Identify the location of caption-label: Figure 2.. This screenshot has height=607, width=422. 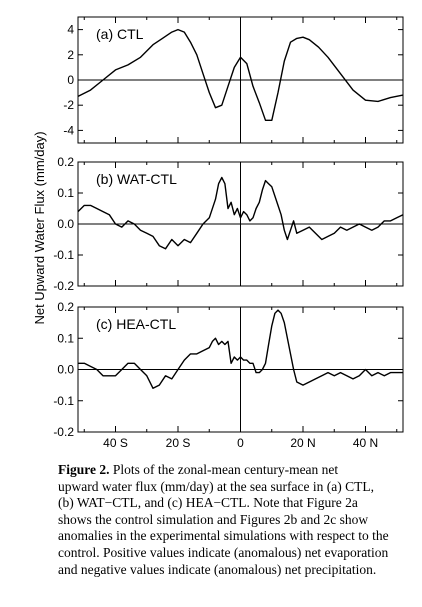
(84, 469).